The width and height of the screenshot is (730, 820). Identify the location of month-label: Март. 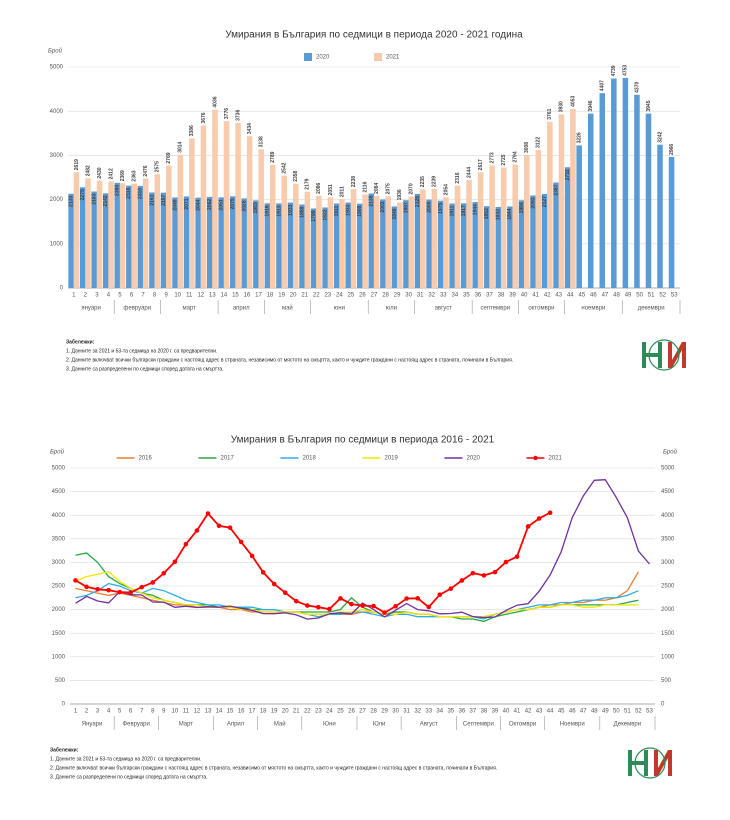
(186, 725).